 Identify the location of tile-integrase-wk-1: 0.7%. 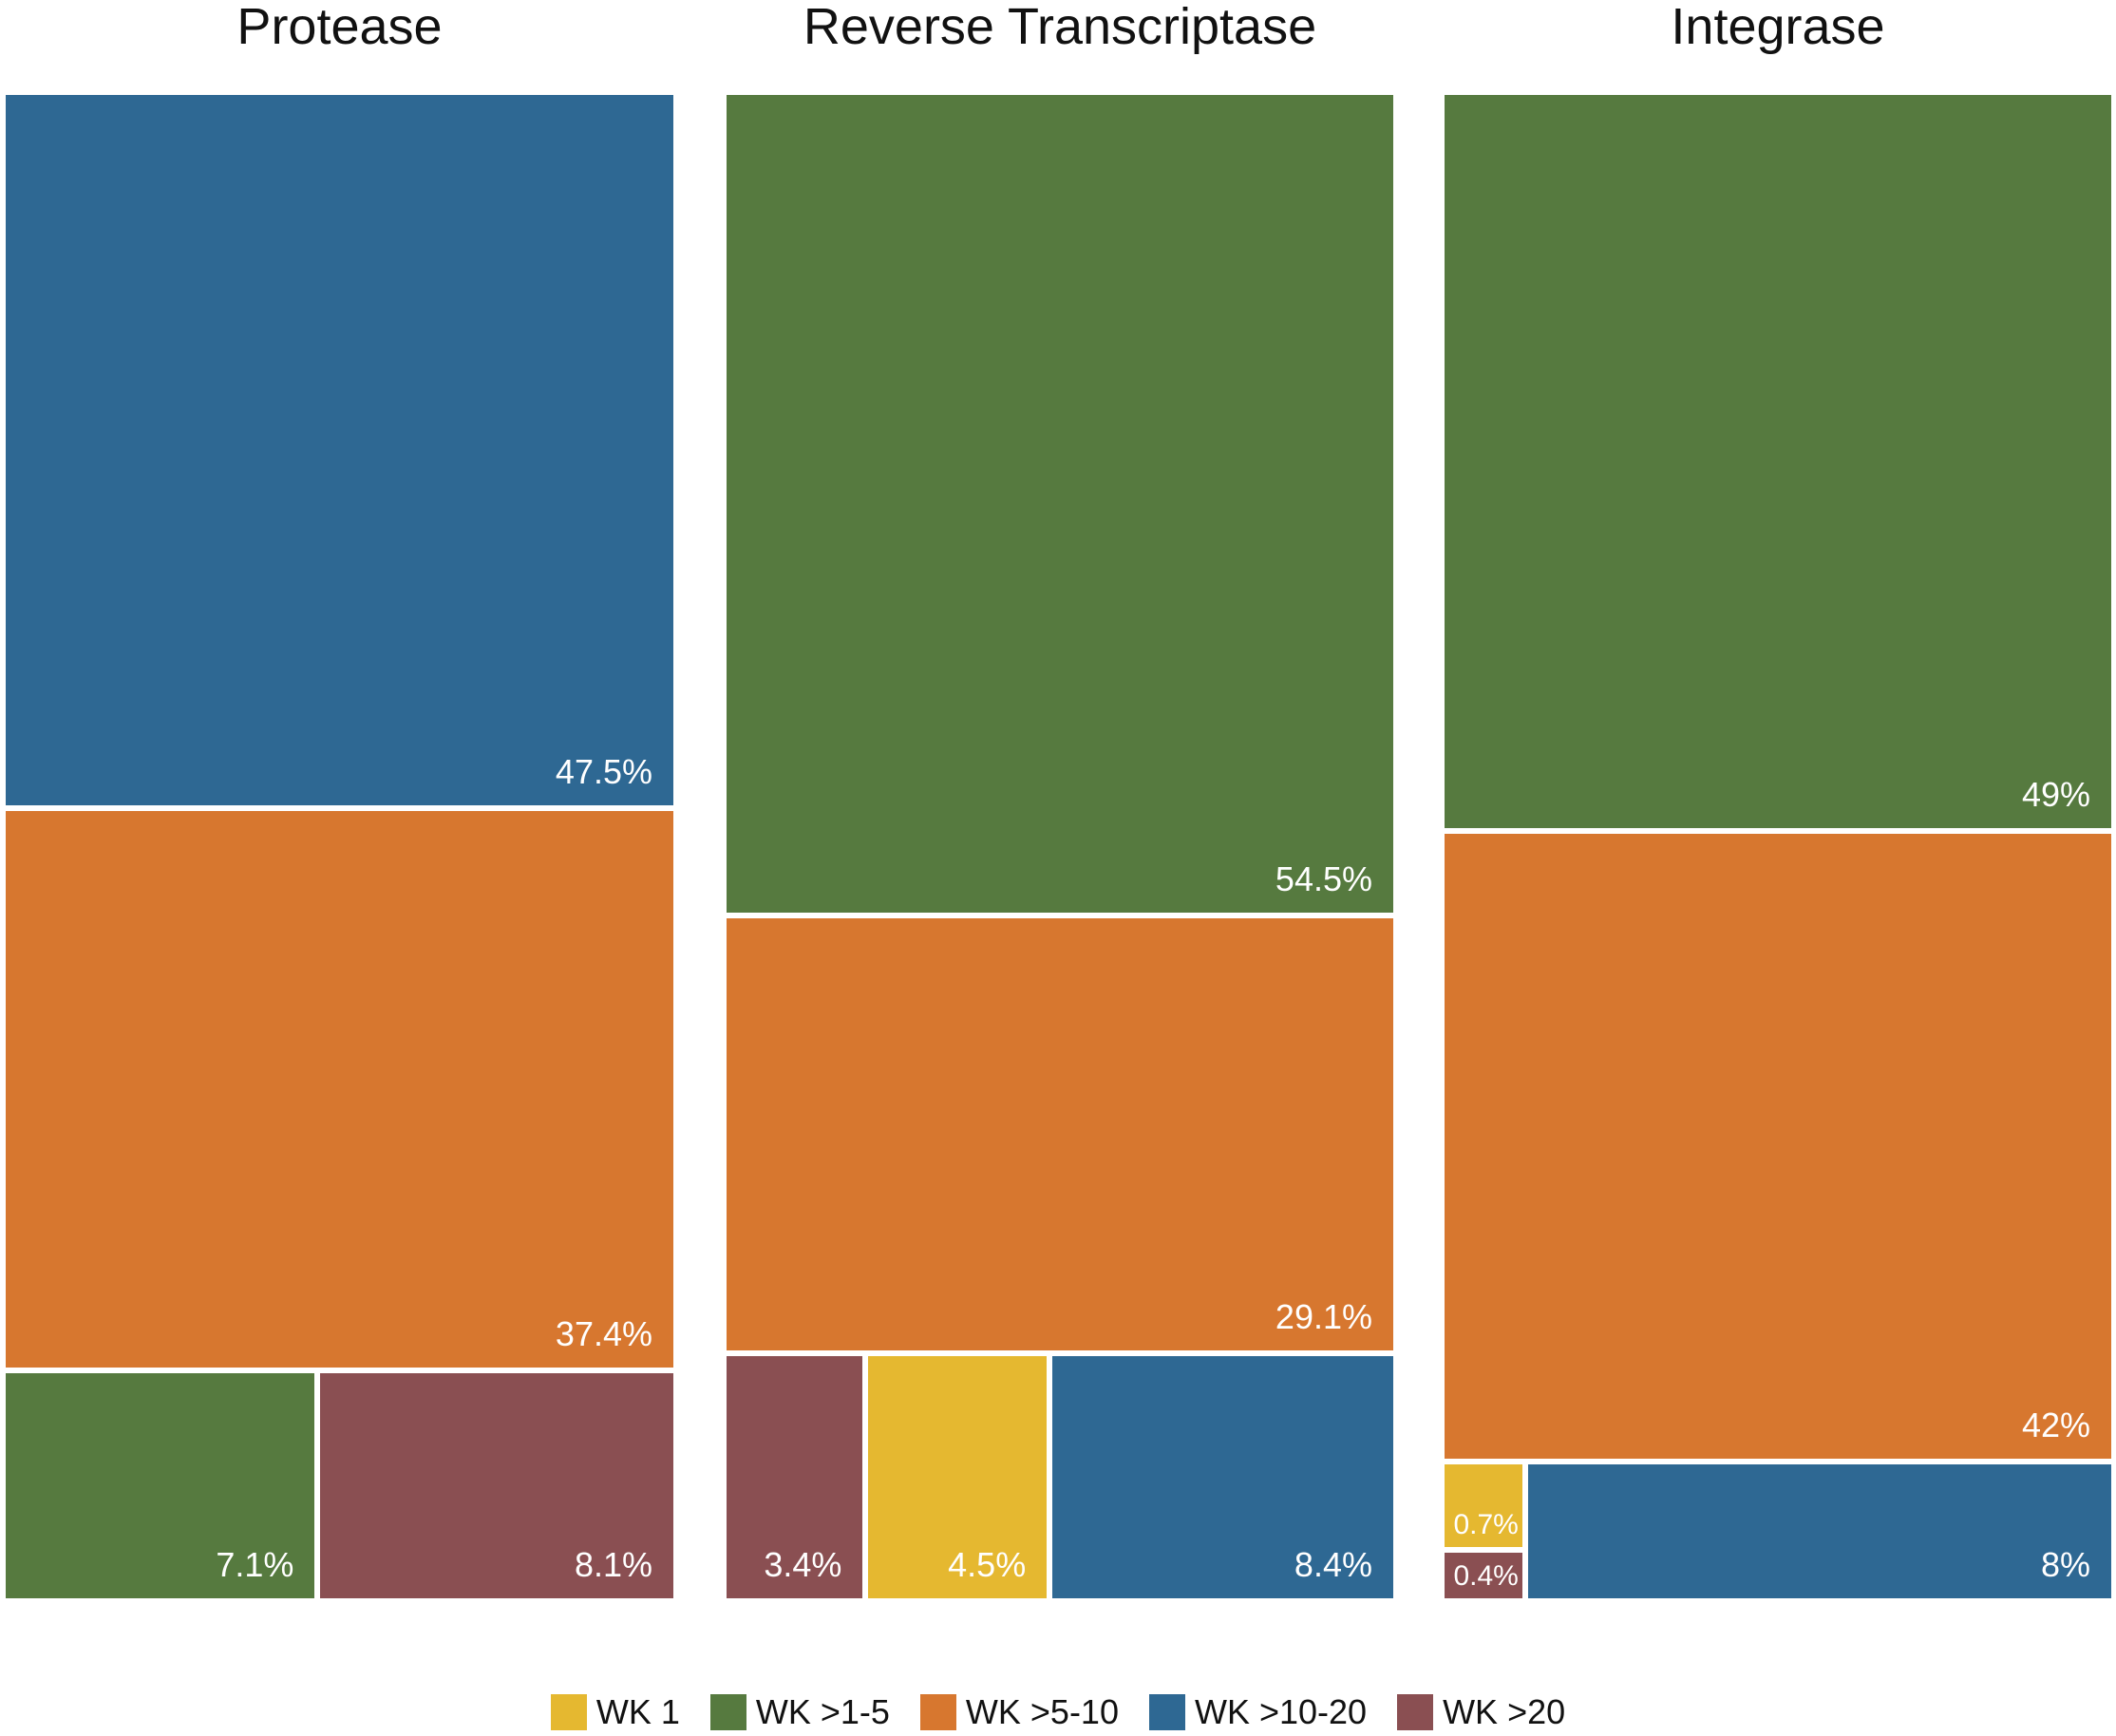
(1484, 1505).